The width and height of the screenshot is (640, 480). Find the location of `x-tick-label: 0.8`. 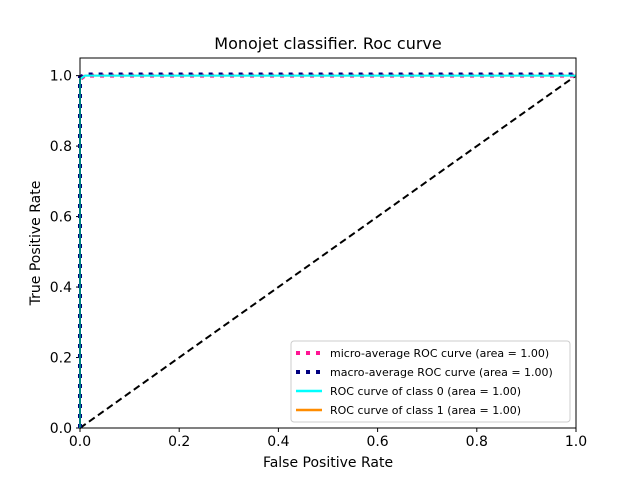

x-tick-label: 0.8 is located at coordinates (477, 442).